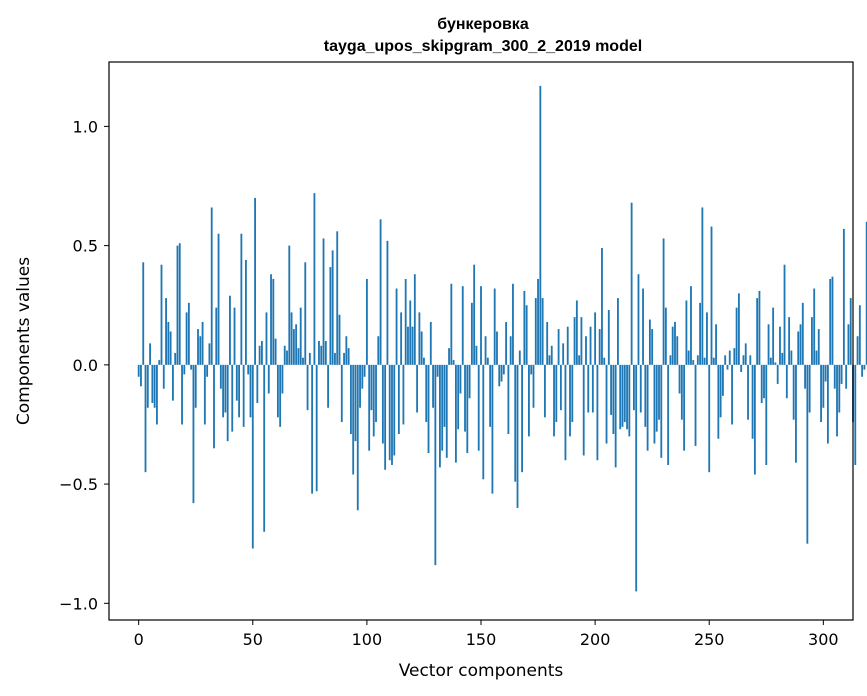 This screenshot has width=867, height=696. What do you see at coordinates (483, 24) in the screenshot?
I see `chart-title: бункеровка` at bounding box center [483, 24].